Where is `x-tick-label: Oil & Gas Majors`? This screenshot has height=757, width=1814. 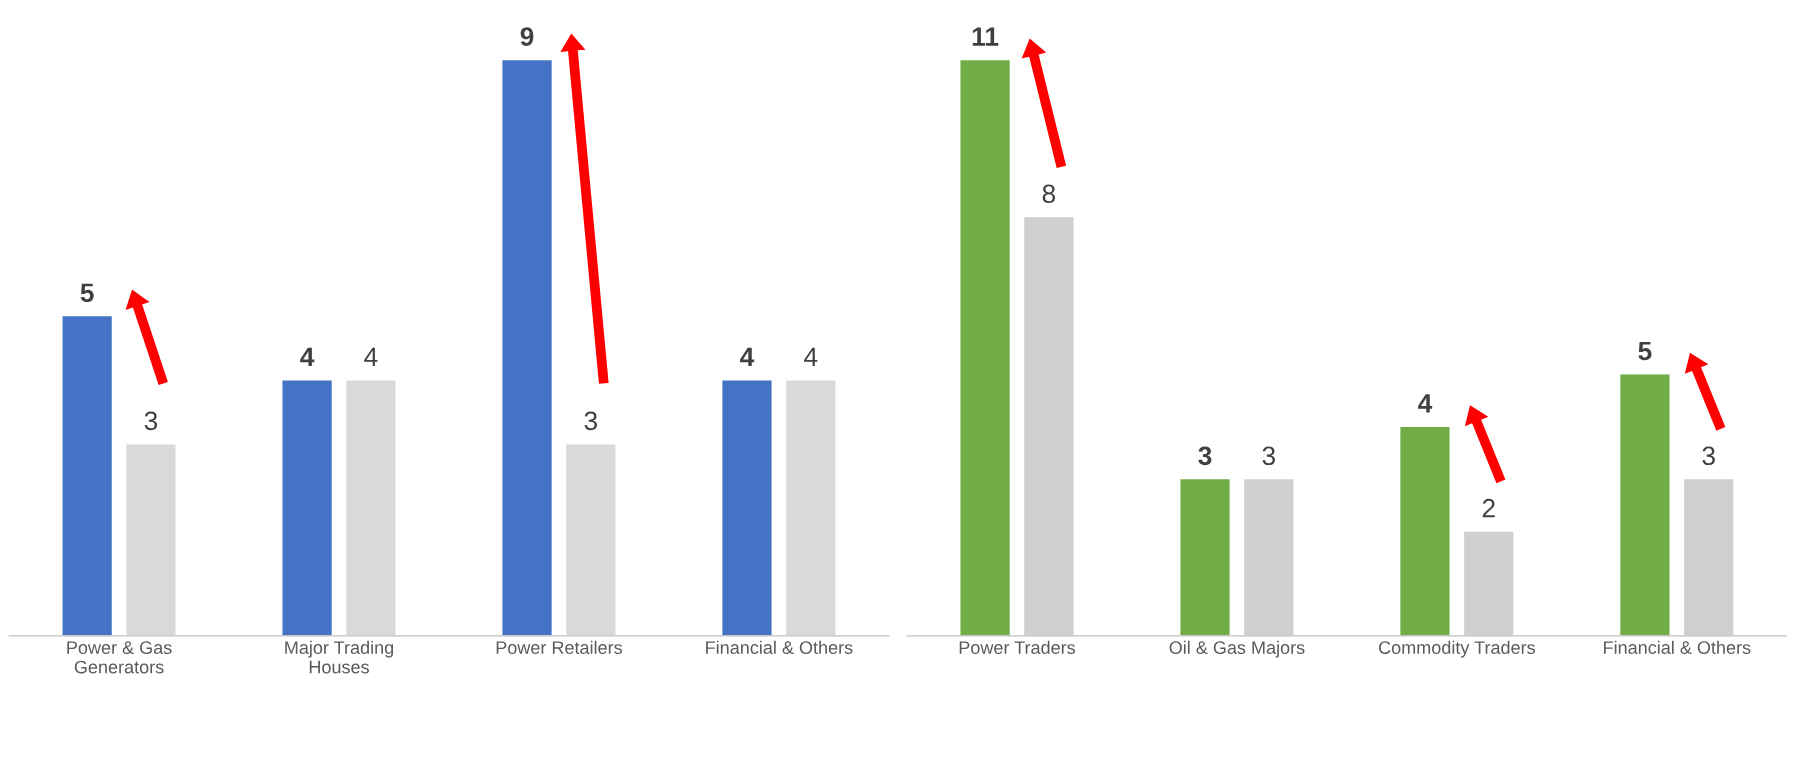
x-tick-label: Oil & Gas Majors is located at coordinates (1237, 649).